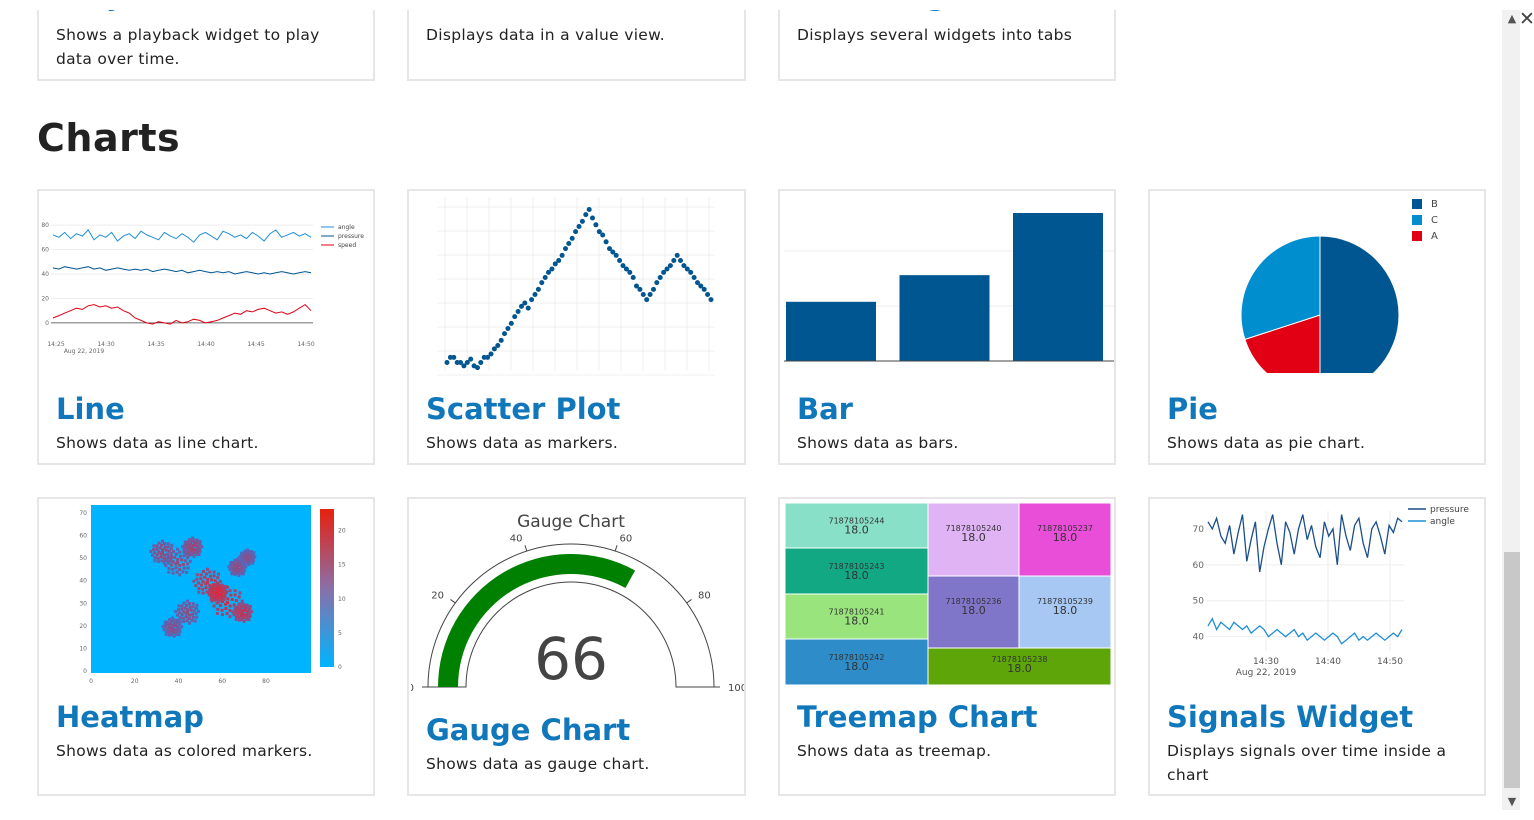  Describe the element at coordinates (825, 409) in the screenshot. I see `card-title: Bar` at that location.